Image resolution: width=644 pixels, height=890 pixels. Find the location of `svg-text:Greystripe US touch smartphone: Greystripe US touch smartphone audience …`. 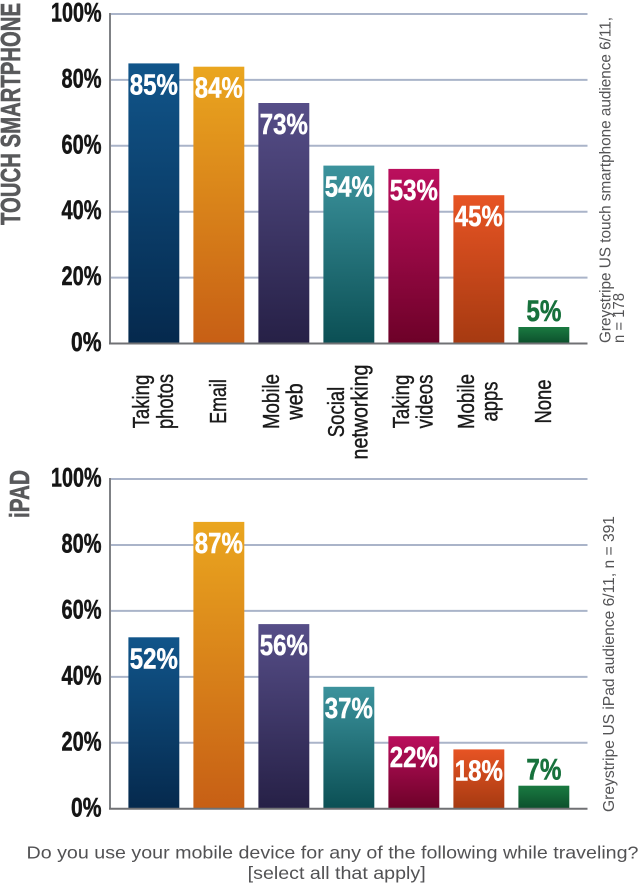

svg-text:Greystripe US touch smartphone: Greystripe US touch smartphone audience … is located at coordinates (606, 180).